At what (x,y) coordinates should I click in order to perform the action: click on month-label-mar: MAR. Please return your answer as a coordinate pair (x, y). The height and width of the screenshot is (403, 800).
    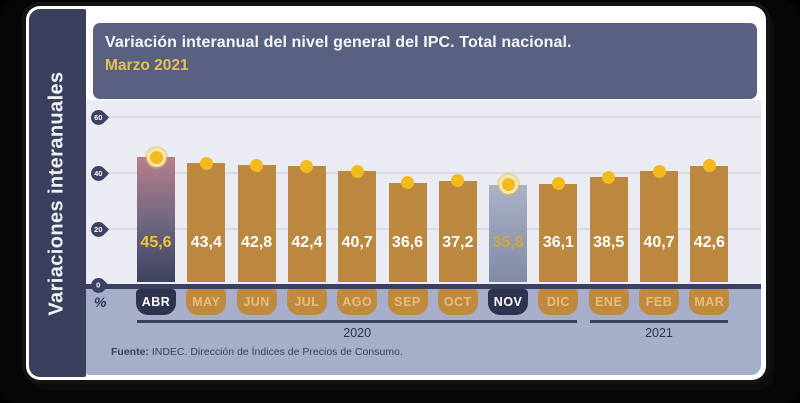
    Looking at the image, I should click on (709, 302).